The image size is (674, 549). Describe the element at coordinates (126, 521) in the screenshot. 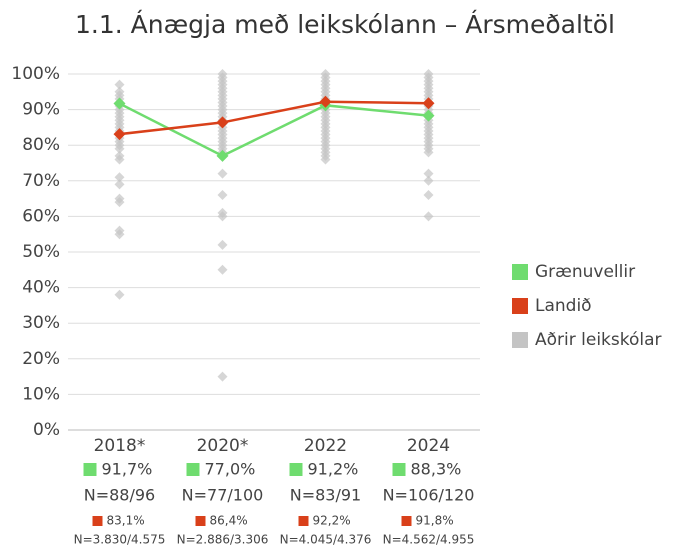

I see `red-value-label: 83,1%` at that location.